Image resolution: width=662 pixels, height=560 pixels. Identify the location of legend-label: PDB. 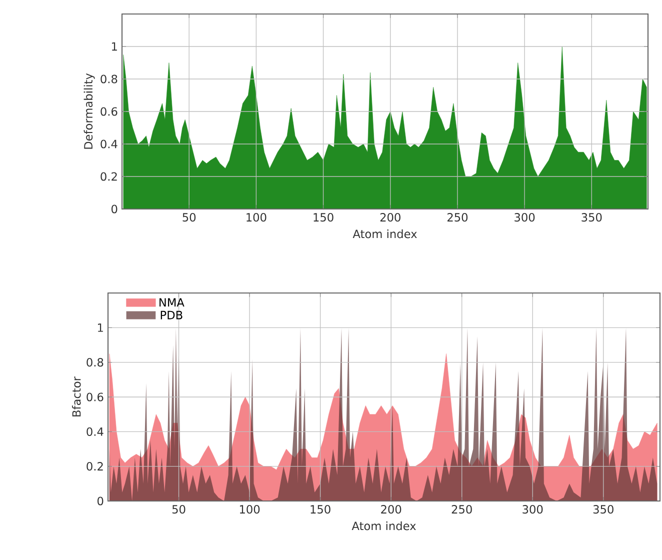
(171, 315).